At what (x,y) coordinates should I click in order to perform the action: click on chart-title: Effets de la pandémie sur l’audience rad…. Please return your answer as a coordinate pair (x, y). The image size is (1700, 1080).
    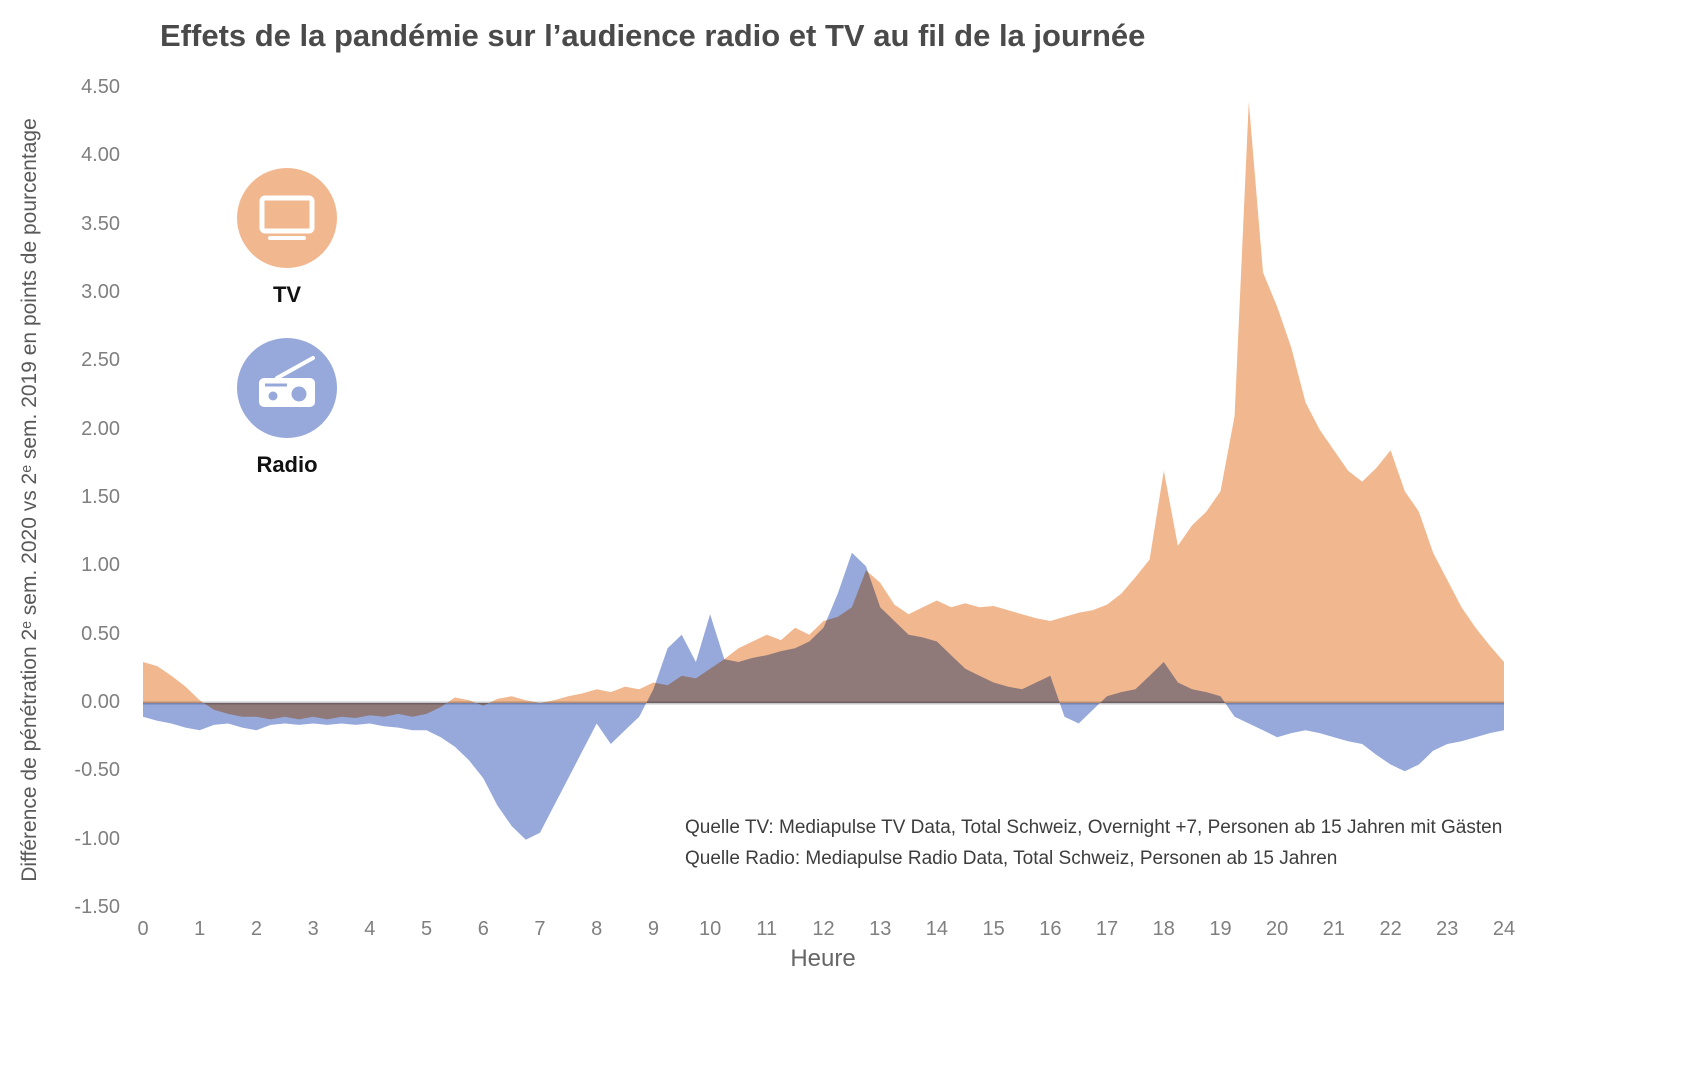
    Looking at the image, I should click on (653, 35).